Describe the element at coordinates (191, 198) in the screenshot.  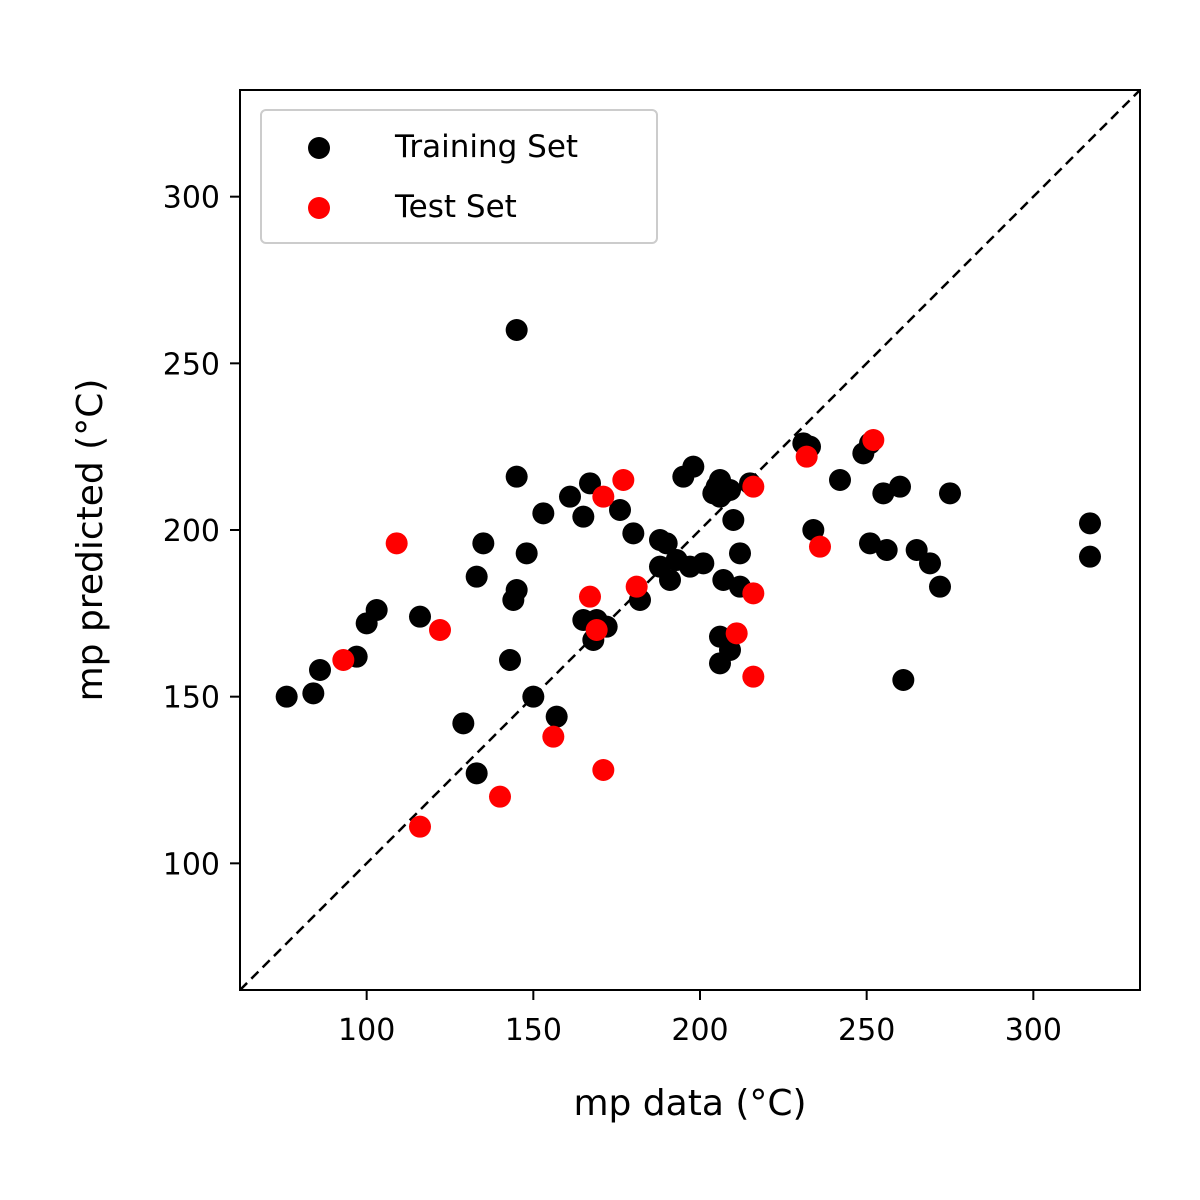
I see `y-tick-label: 300` at that location.